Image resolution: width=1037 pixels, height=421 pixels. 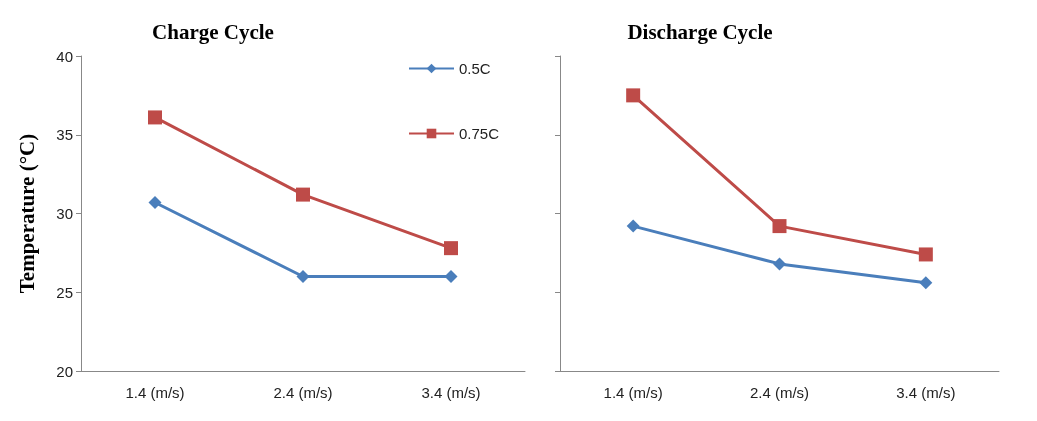 I want to click on y-tick-label: 40, so click(x=64, y=56).